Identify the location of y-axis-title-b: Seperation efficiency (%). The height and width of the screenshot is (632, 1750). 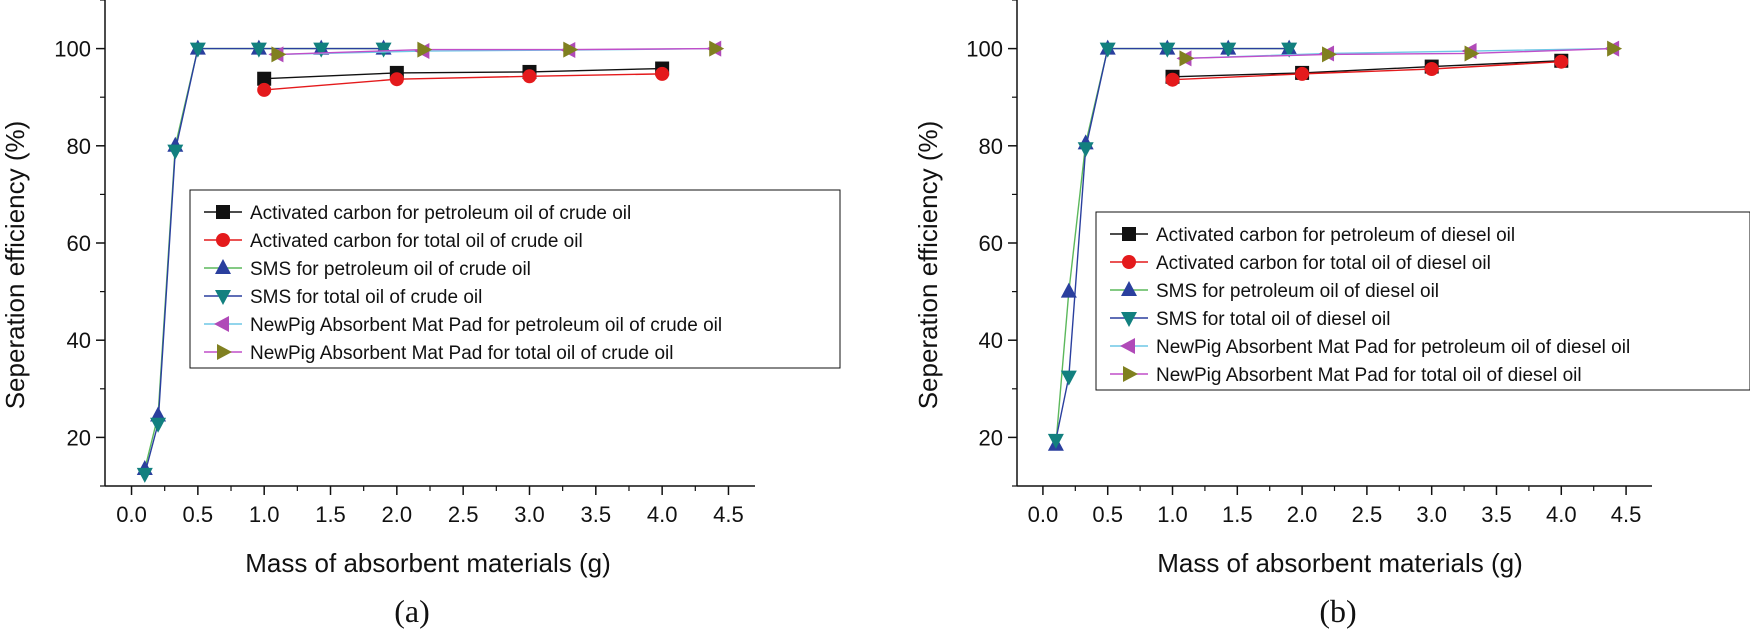
(928, 265).